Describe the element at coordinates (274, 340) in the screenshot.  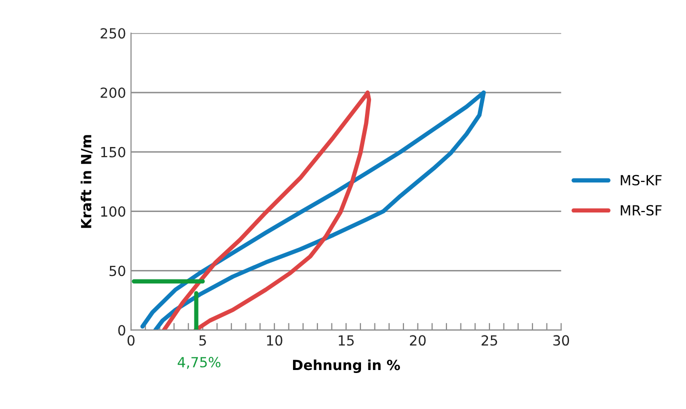
I see `x-tick-label: 10` at that location.